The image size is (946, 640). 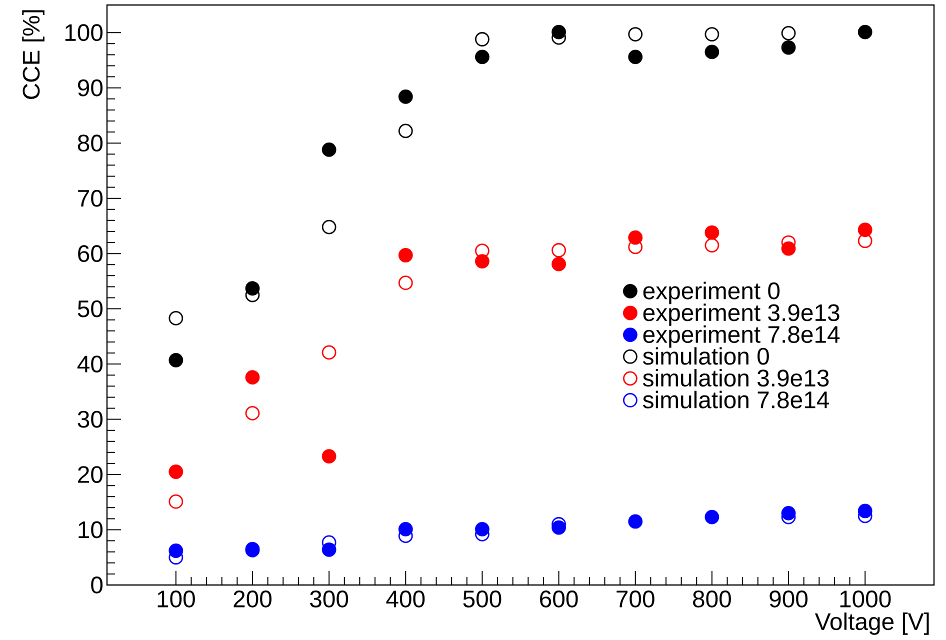 What do you see at coordinates (741, 315) in the screenshot?
I see `legend-label: experiment 3.9e13` at bounding box center [741, 315].